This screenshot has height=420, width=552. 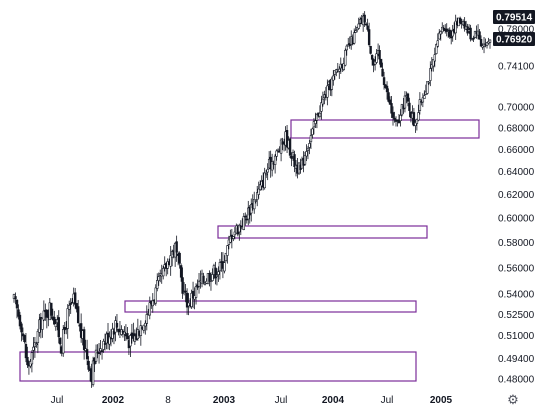 I want to click on y-tick-label: 0.68000, so click(x=516, y=128).